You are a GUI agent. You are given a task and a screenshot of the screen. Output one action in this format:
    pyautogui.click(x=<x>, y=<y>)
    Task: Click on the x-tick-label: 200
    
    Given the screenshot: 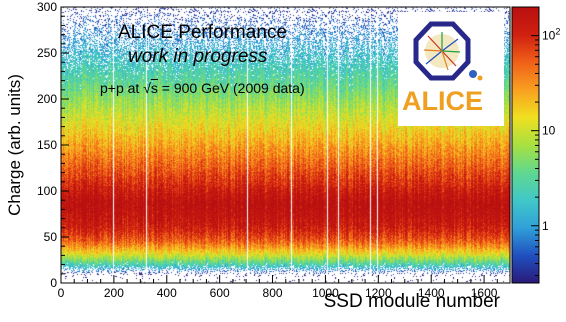 What is the action you would take?
    pyautogui.click(x=114, y=293)
    